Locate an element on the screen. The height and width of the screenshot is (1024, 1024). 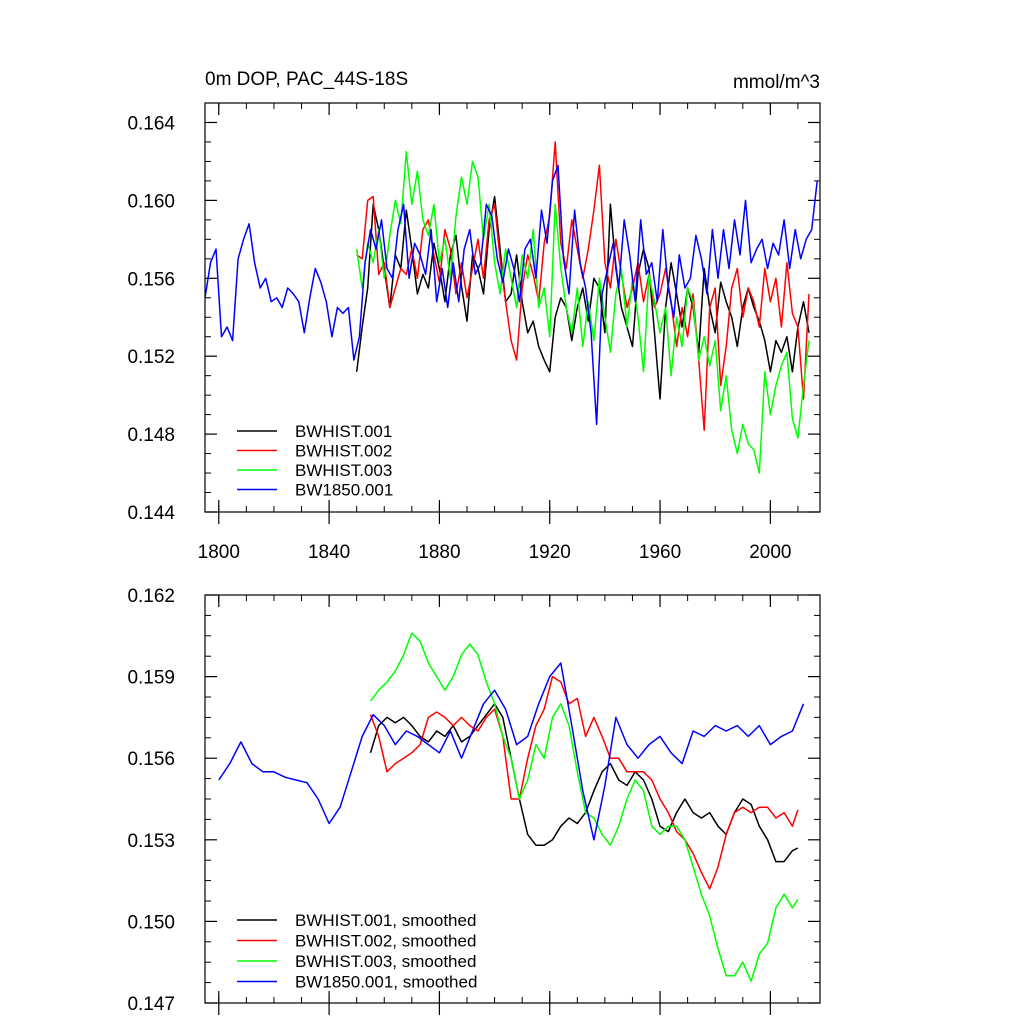
y-tick-label: 0.147 is located at coordinates (151, 1004).